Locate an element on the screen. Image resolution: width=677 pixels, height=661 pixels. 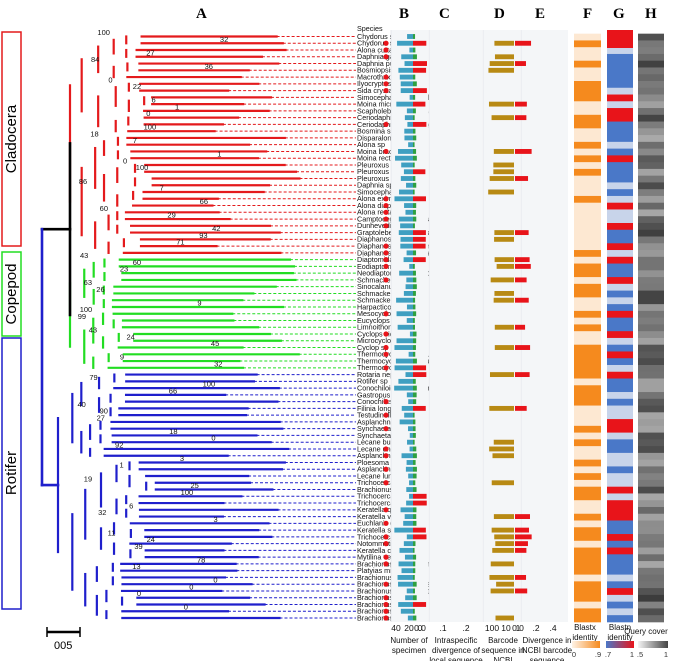
species-label: Mesocyclops sp is located at coordinates (382, 313).